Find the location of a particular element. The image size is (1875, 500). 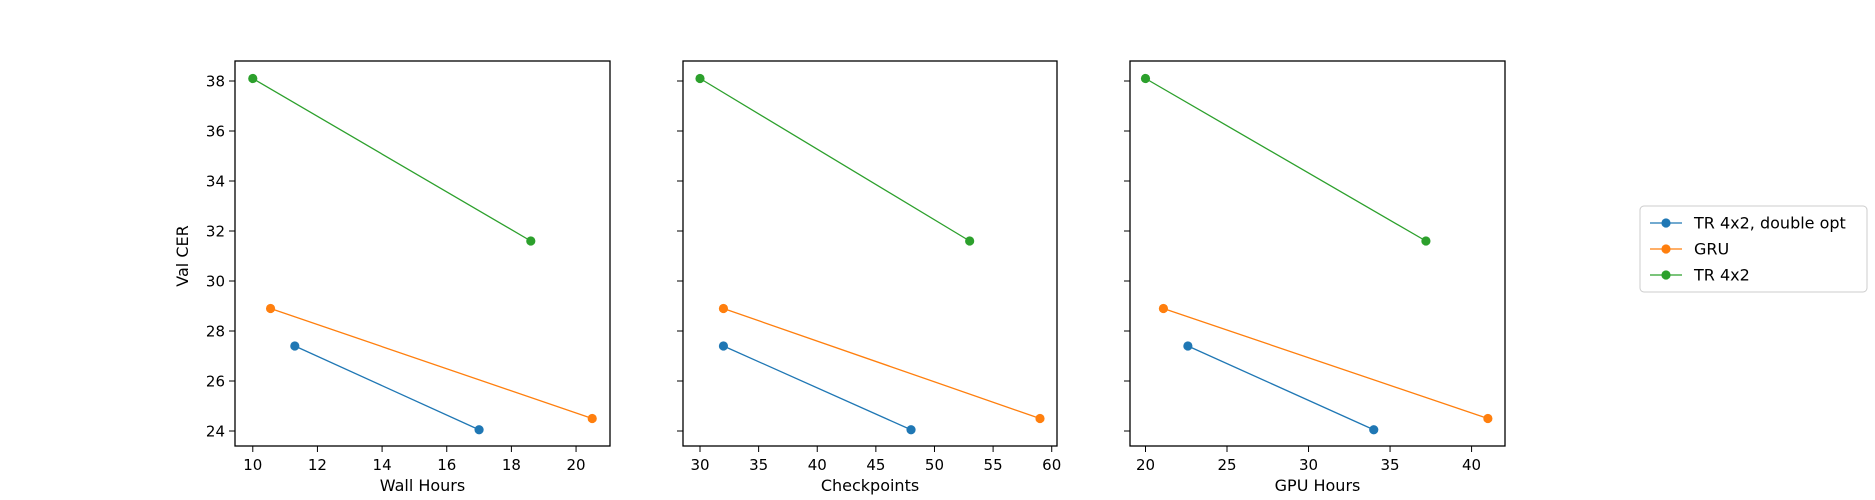

x-tick-label: 50 is located at coordinates (934, 465).